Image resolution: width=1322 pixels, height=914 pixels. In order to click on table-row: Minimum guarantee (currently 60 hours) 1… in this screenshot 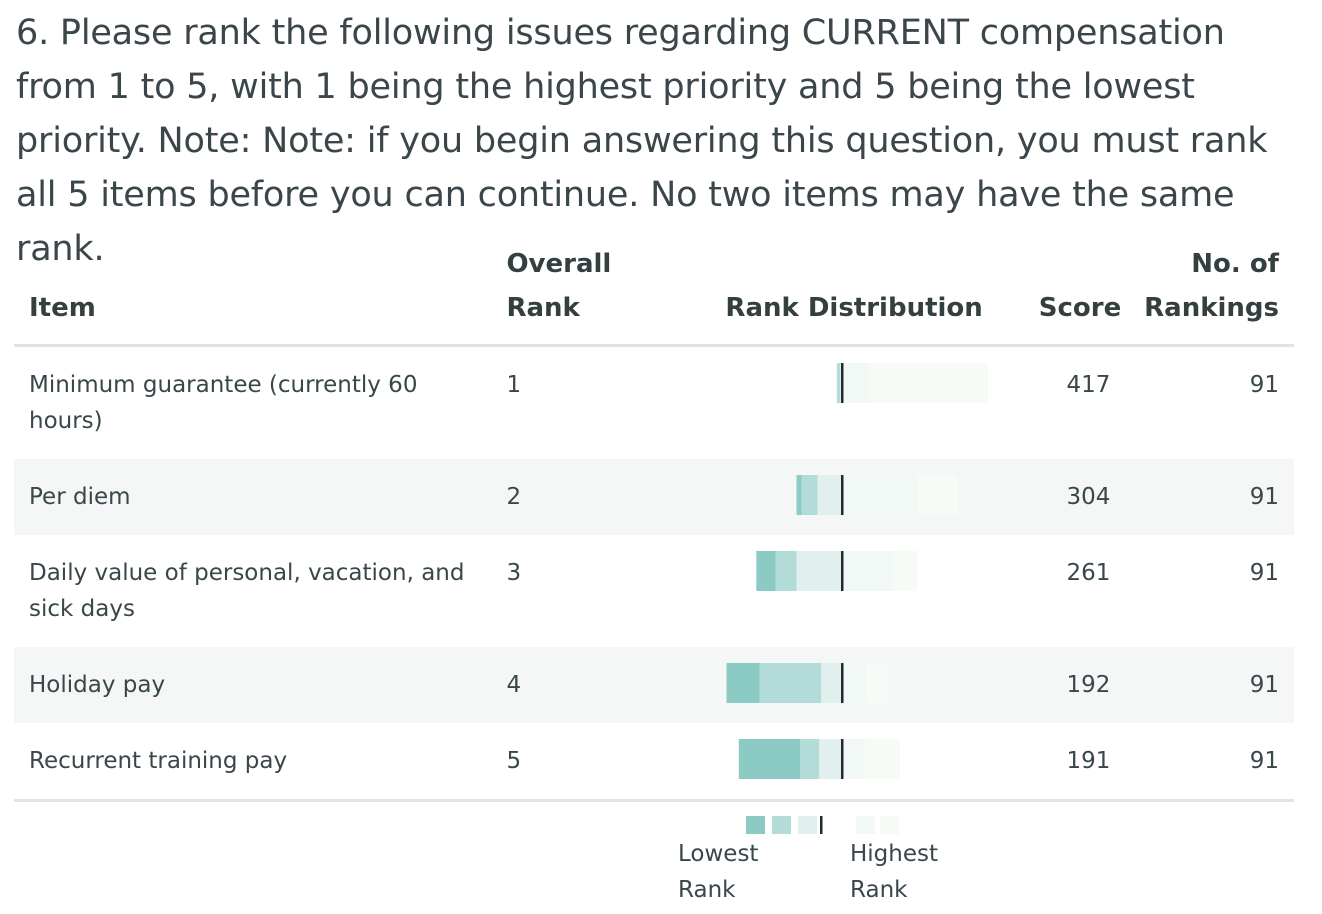, I will do `click(654, 403)`.